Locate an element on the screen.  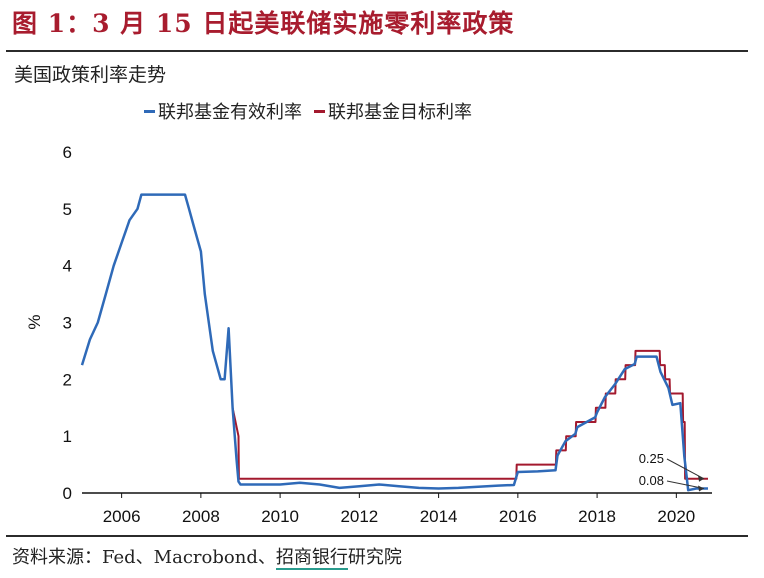
x-ticks: 2006 2008 2010 2012 2014 2016 2018 2020 is located at coordinates (399, 509).